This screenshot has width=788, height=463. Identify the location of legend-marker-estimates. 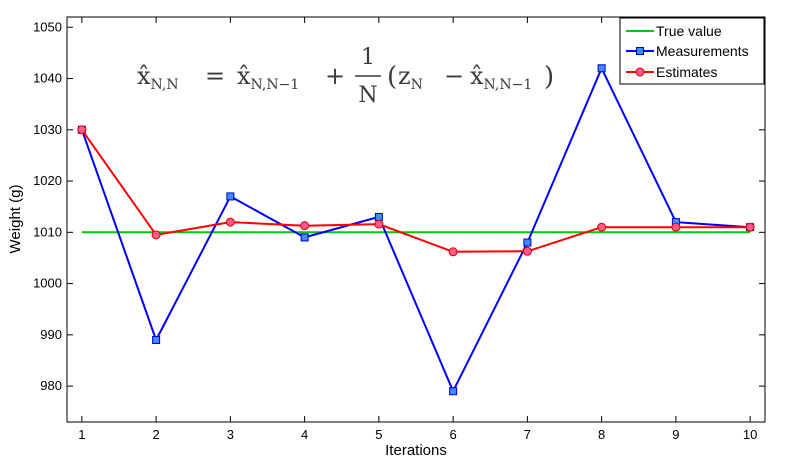
(640, 72).